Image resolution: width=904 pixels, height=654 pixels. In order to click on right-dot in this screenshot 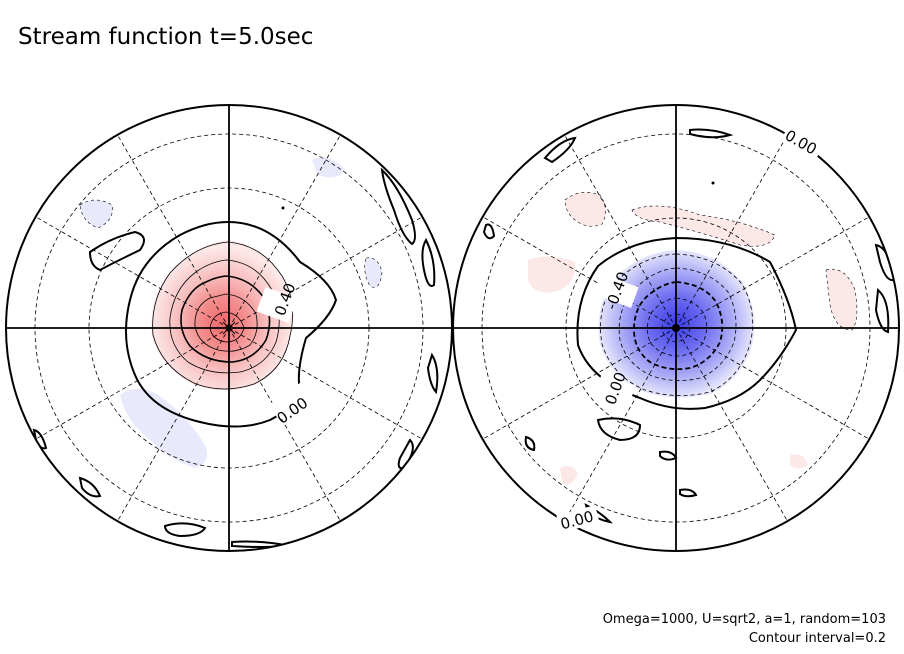, I will do `click(713, 183)`.